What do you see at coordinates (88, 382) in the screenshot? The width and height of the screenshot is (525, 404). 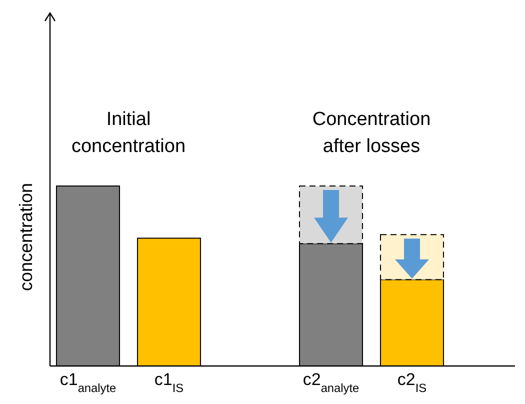 I see `x-tick-label: c1$_{analyte}$` at bounding box center [88, 382].